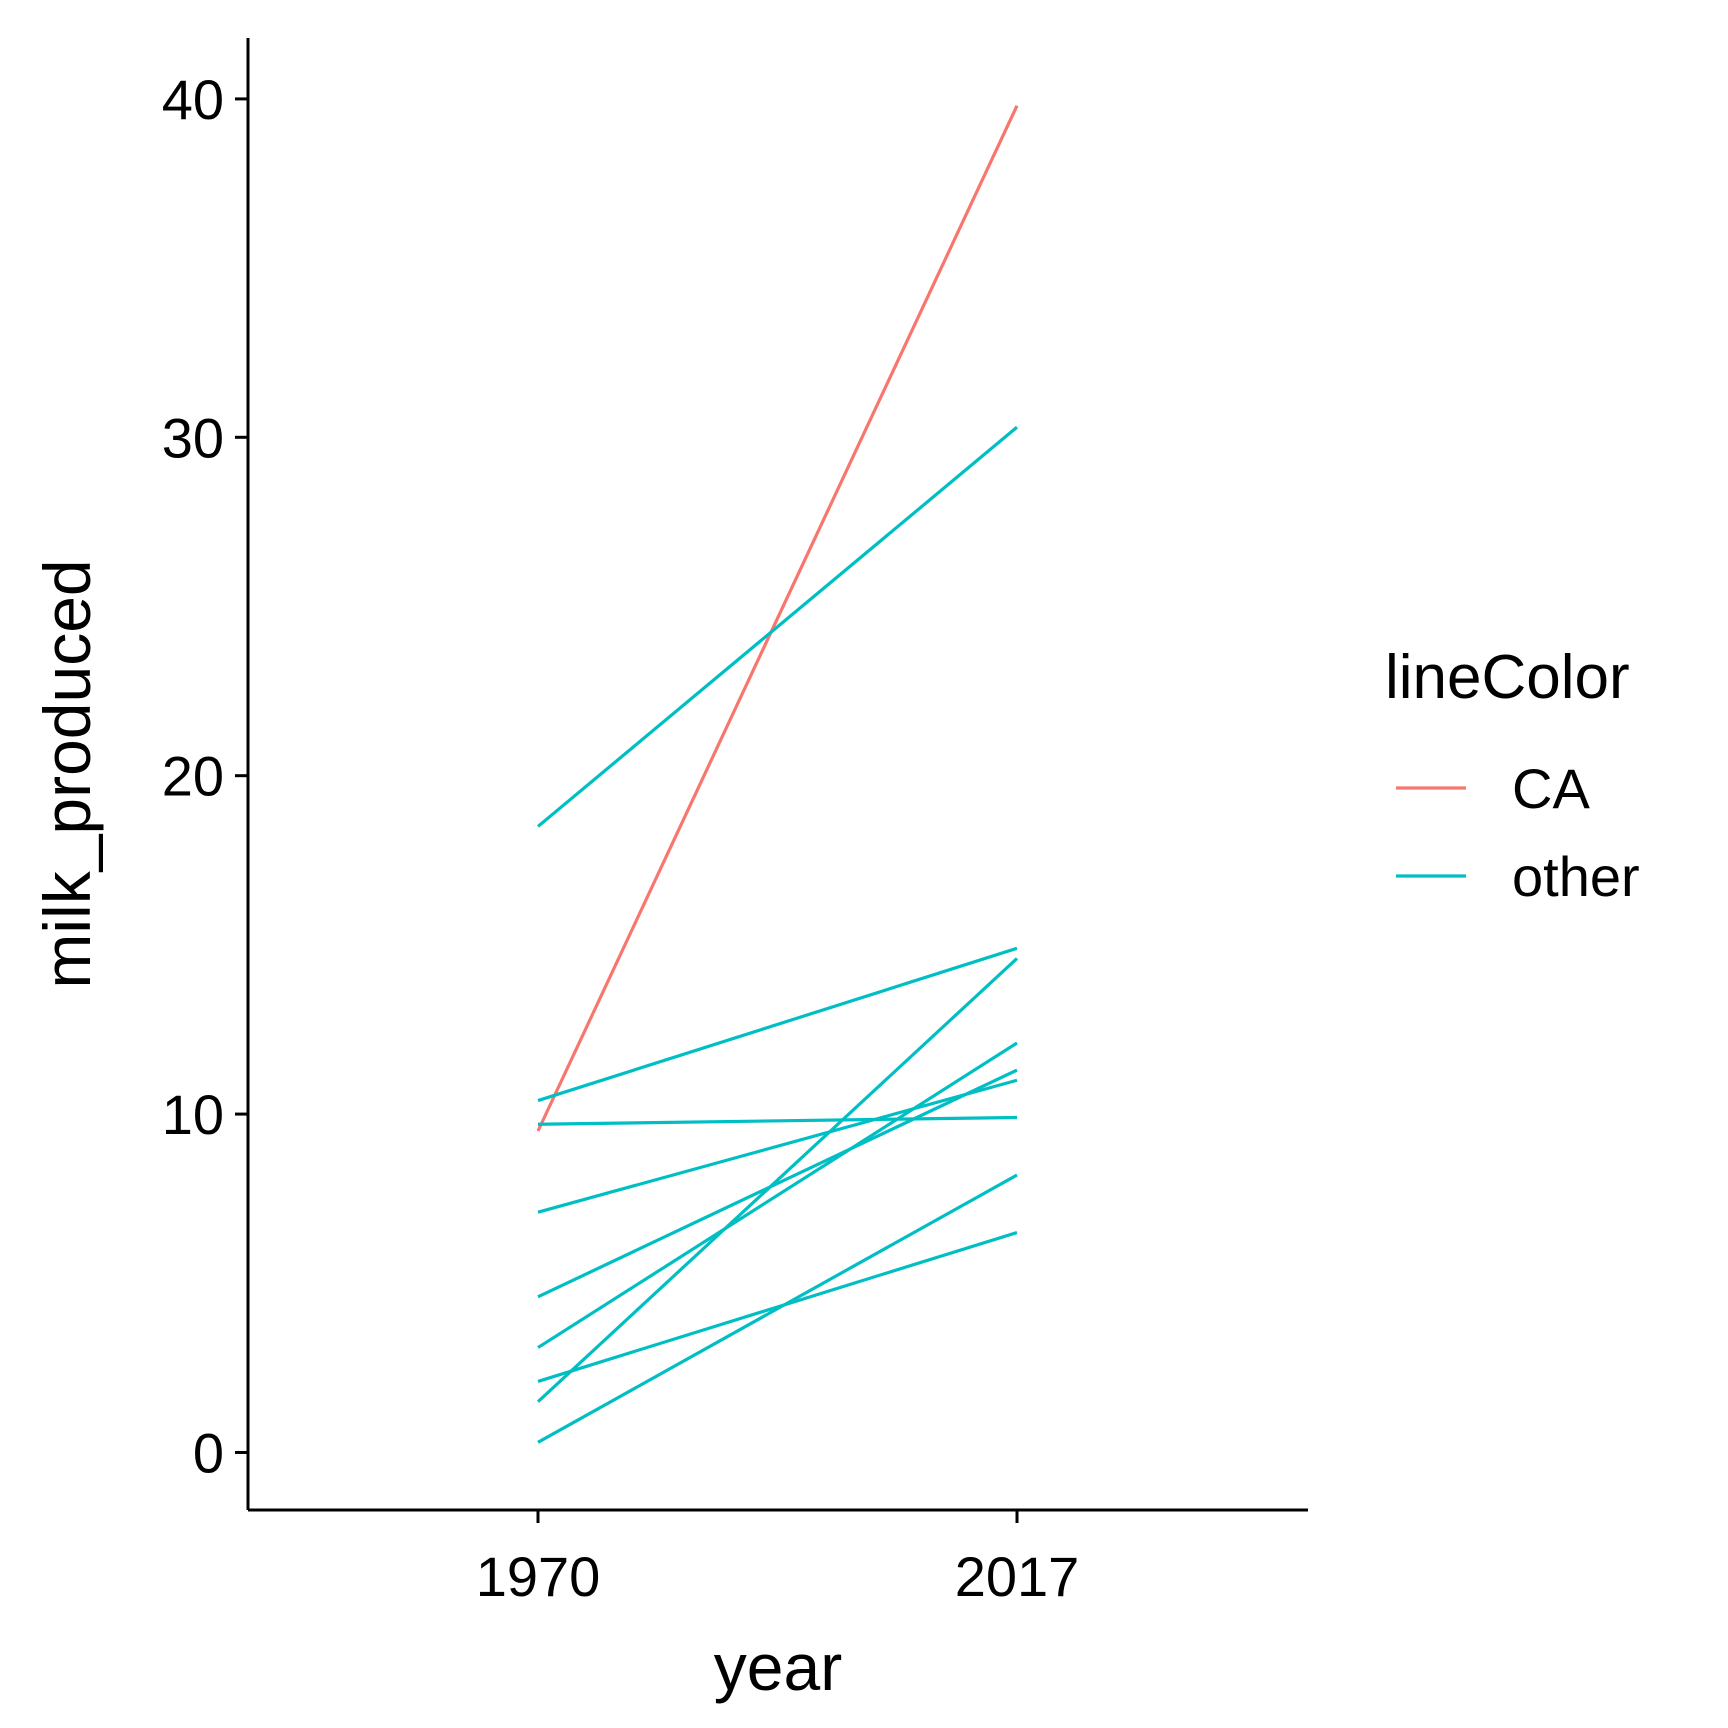  Describe the element at coordinates (1518, 832) in the screenshot. I see `legend-entries: CA other` at that location.